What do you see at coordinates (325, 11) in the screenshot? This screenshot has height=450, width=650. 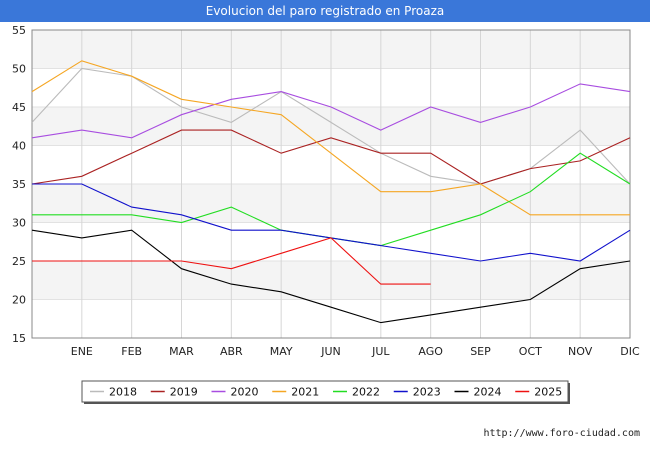 I see `chart-title: Evolucion del paro registrado en Proaza` at bounding box center [325, 11].